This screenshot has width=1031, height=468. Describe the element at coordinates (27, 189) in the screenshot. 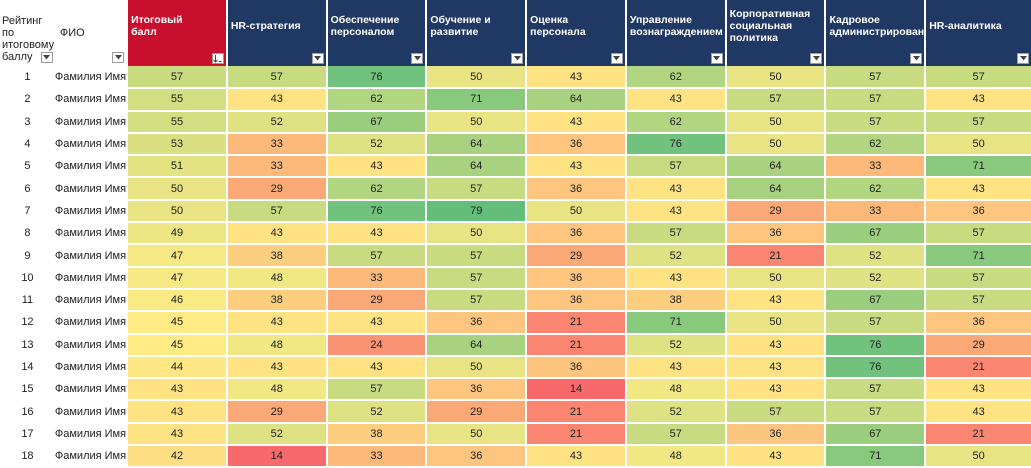

I see `rank-cell: 6` at that location.